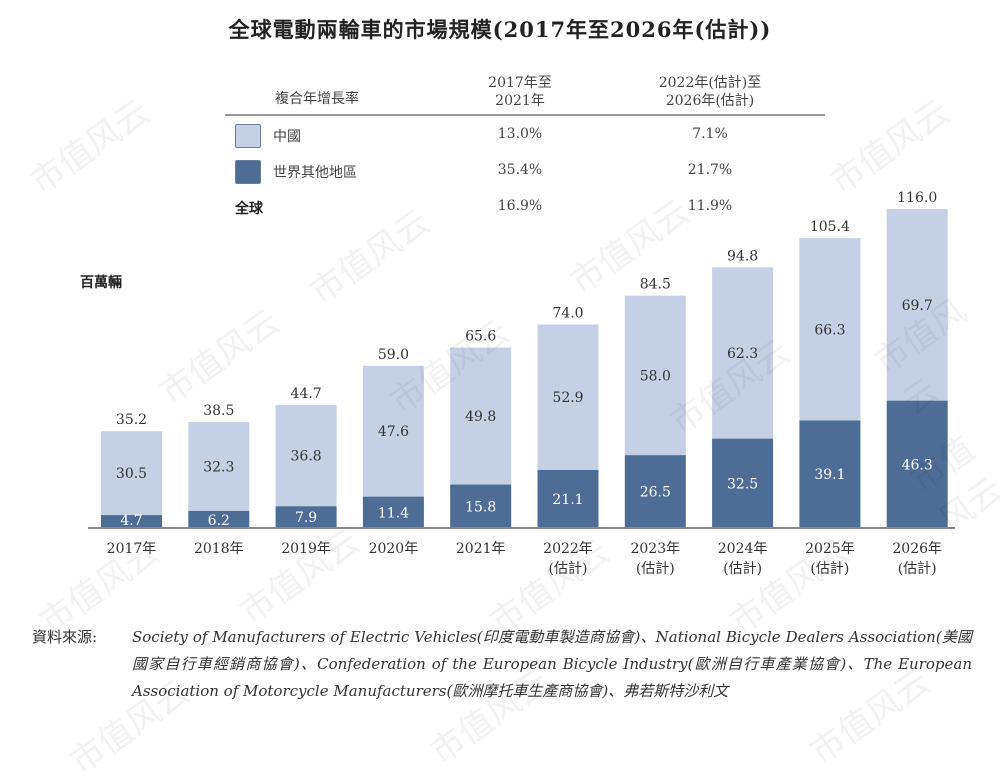  Describe the element at coordinates (520, 92) in the screenshot. I see `cagr-header-period-1: 2017年至 2021年` at that location.